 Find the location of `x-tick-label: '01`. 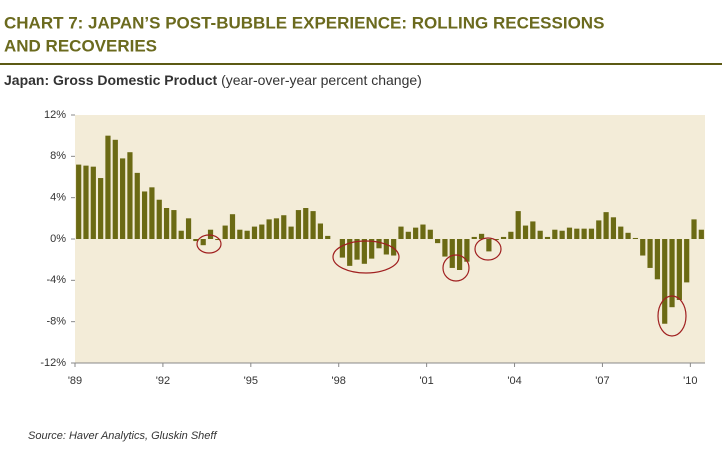

x-tick-label: '01 is located at coordinates (426, 381).